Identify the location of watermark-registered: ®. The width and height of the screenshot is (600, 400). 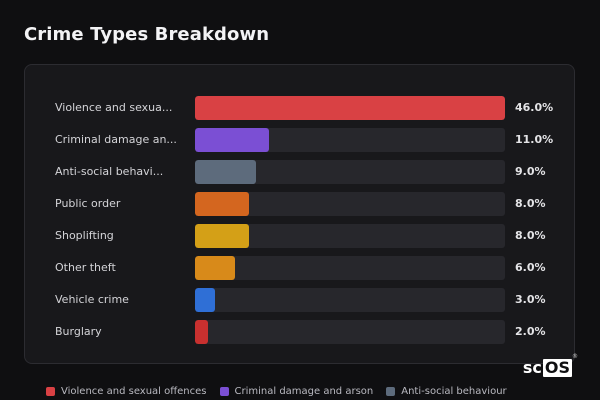
(575, 356).